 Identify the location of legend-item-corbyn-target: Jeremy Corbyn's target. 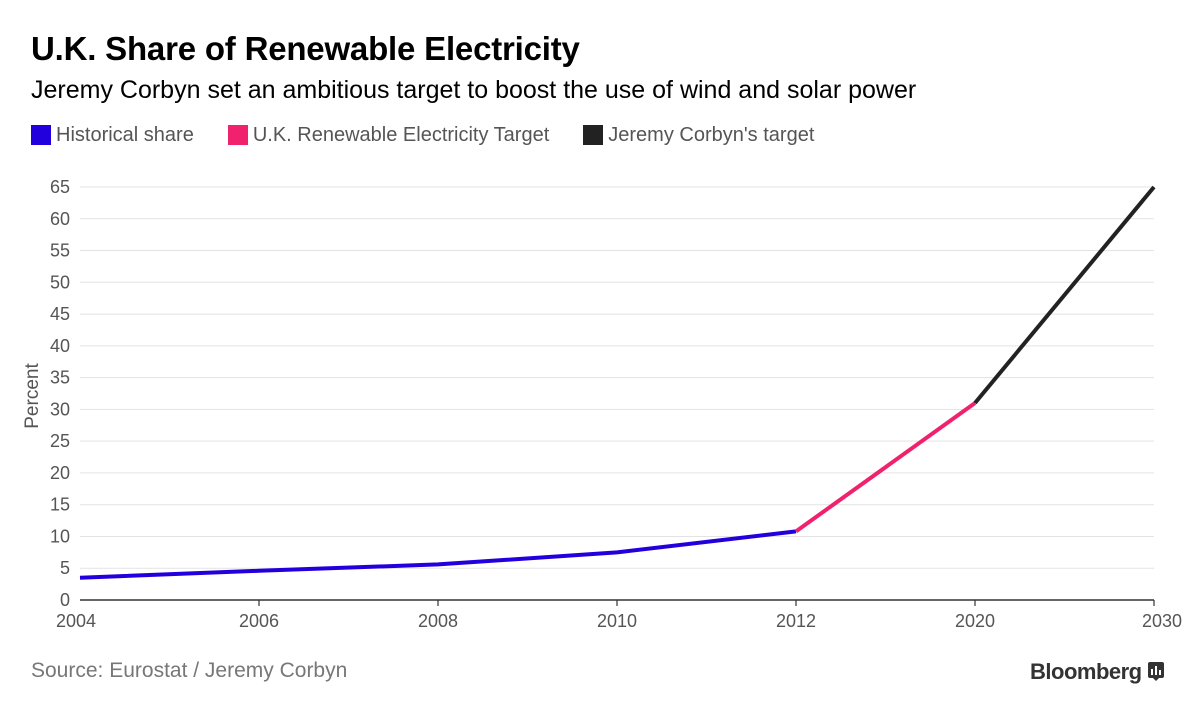
(698, 135).